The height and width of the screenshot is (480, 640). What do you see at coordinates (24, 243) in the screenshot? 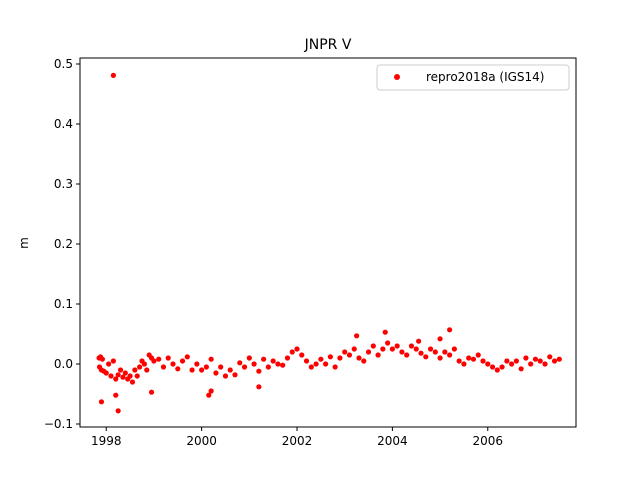
I see `y-axis-label: m` at bounding box center [24, 243].